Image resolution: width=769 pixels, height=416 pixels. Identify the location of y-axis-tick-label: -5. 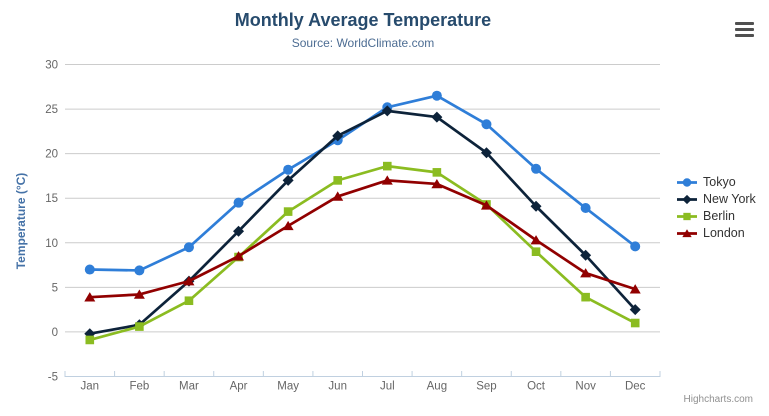
(53, 378).